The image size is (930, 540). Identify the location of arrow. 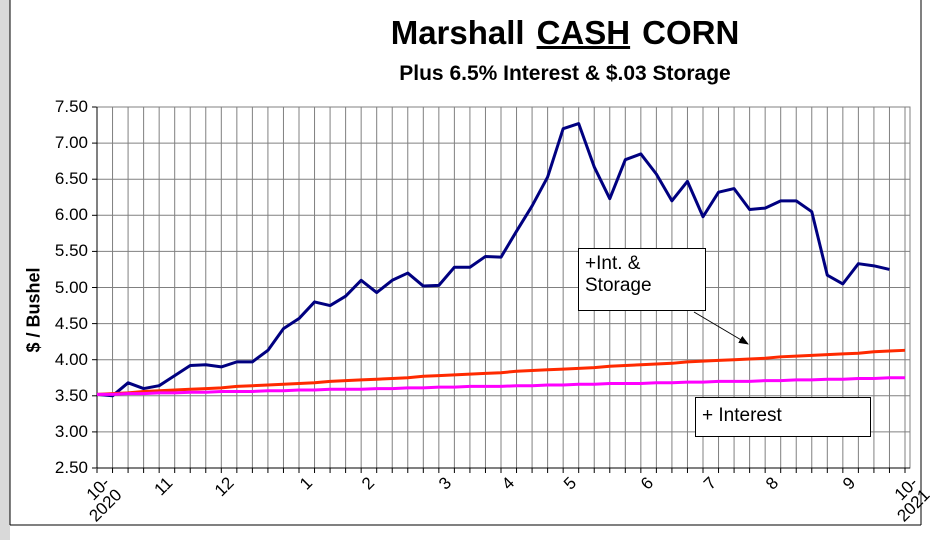
(721, 328).